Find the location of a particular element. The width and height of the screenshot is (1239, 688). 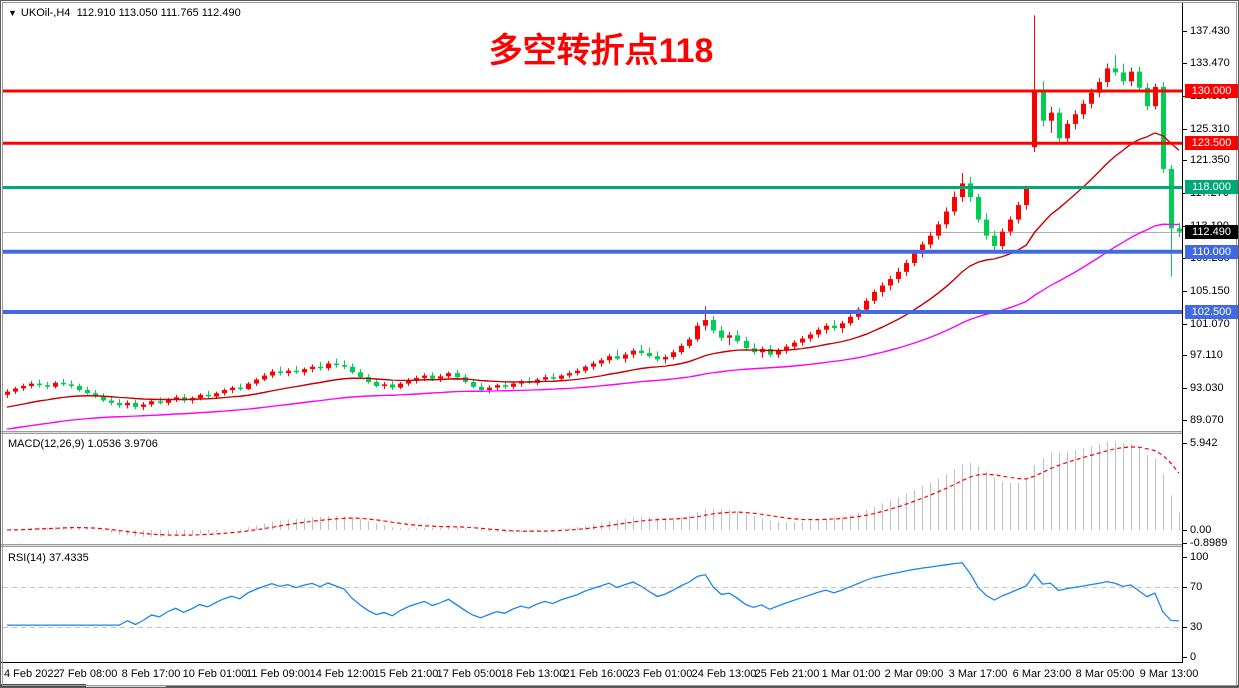

time-tick-label: 10 Feb 01:00 is located at coordinates (215, 674).